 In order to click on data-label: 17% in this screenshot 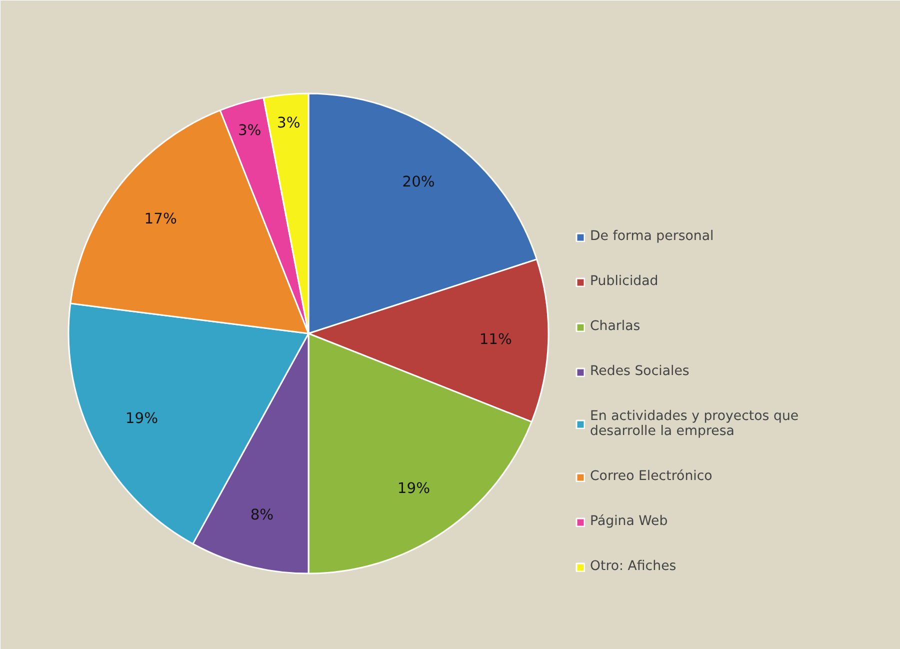, I will do `click(160, 219)`.